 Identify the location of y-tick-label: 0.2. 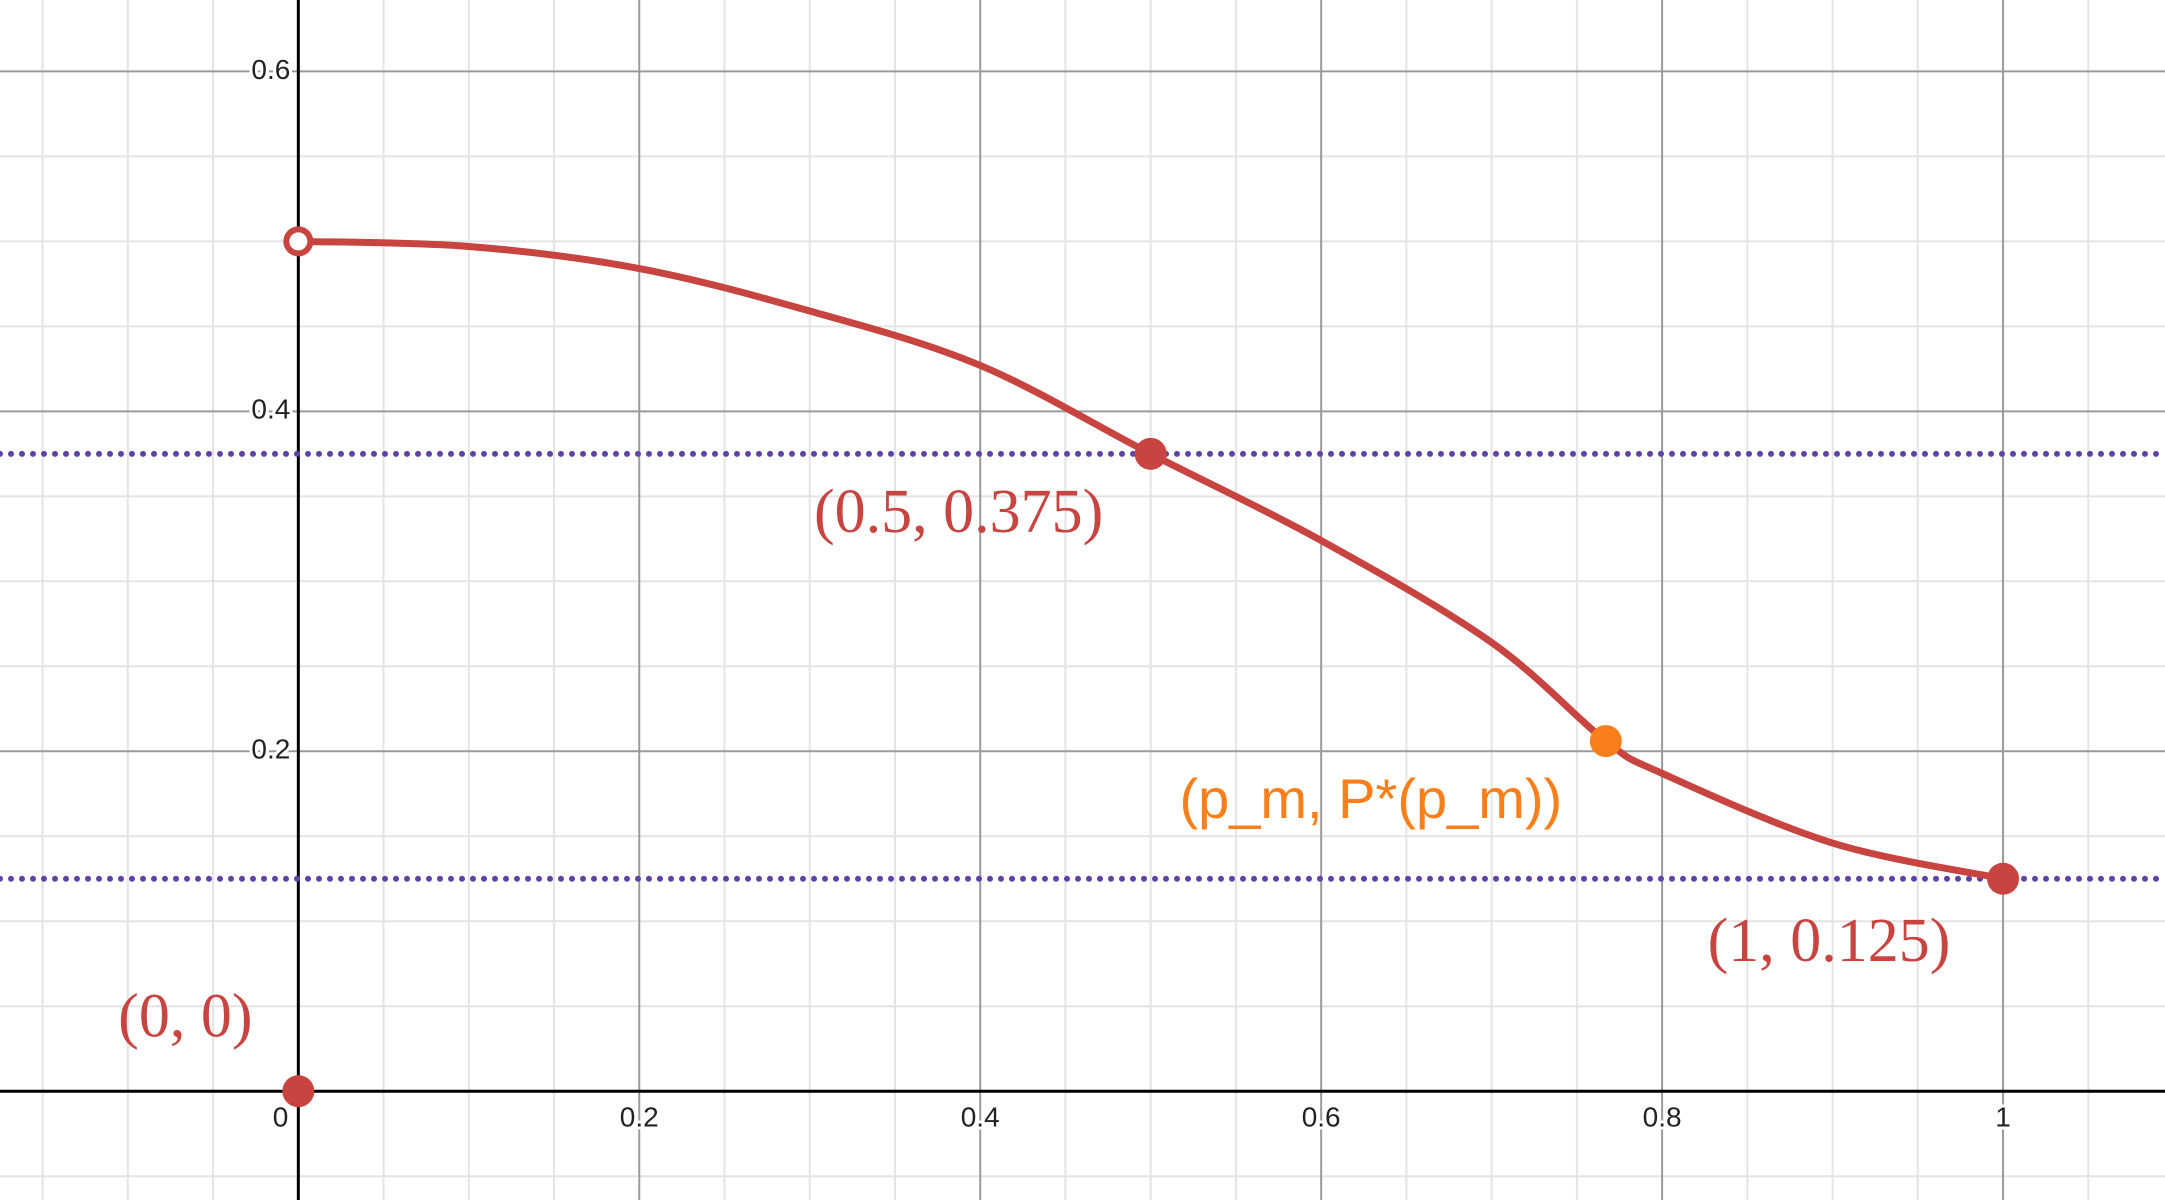
(270, 749).